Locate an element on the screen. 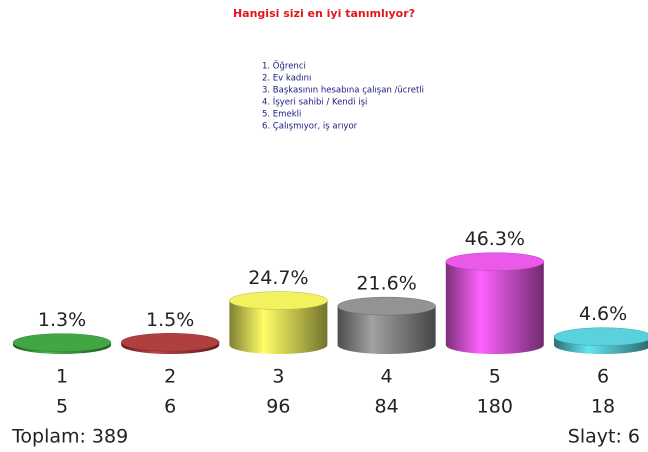  value-label: 1.3% is located at coordinates (62, 320).